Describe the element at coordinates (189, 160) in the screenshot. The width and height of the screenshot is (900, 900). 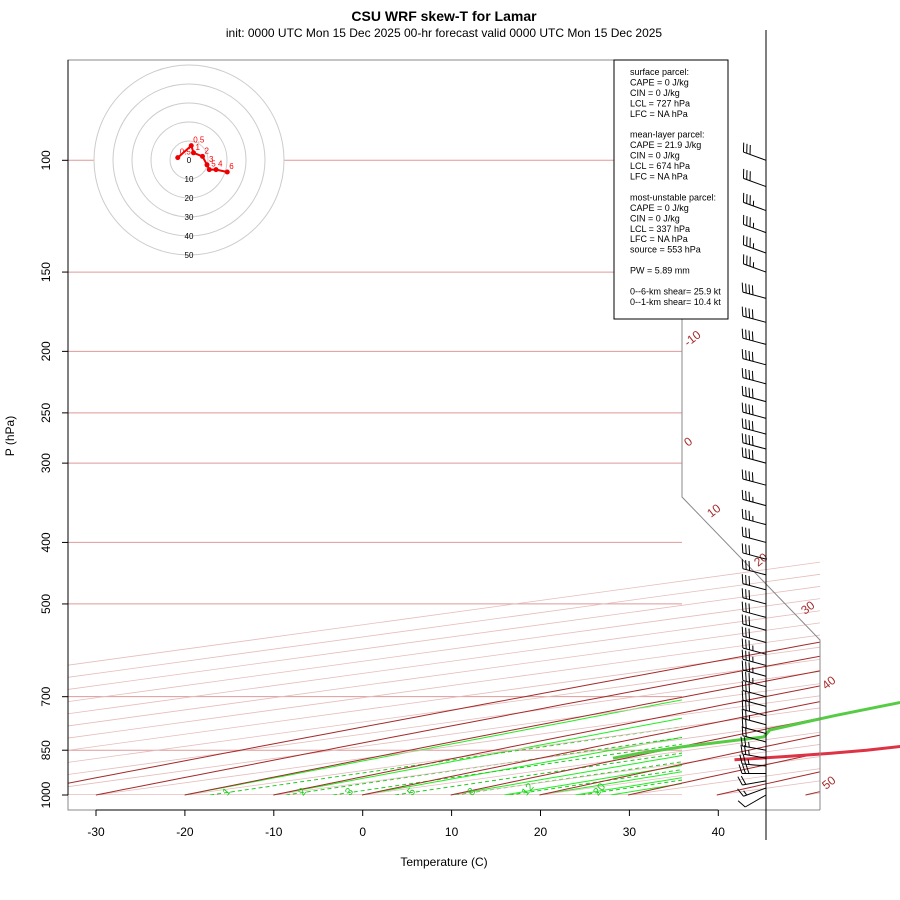
I see `hodograph-origin-label: 0` at that location.